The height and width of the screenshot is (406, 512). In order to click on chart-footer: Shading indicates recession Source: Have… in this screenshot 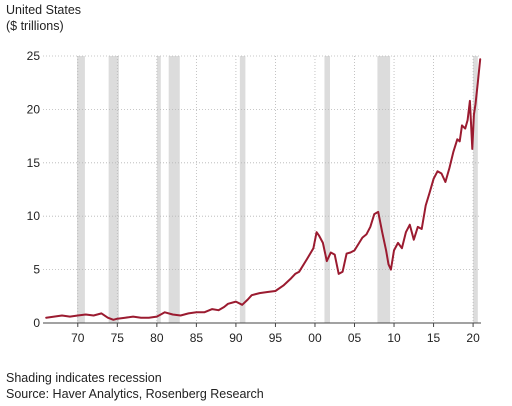, I will do `click(135, 386)`.